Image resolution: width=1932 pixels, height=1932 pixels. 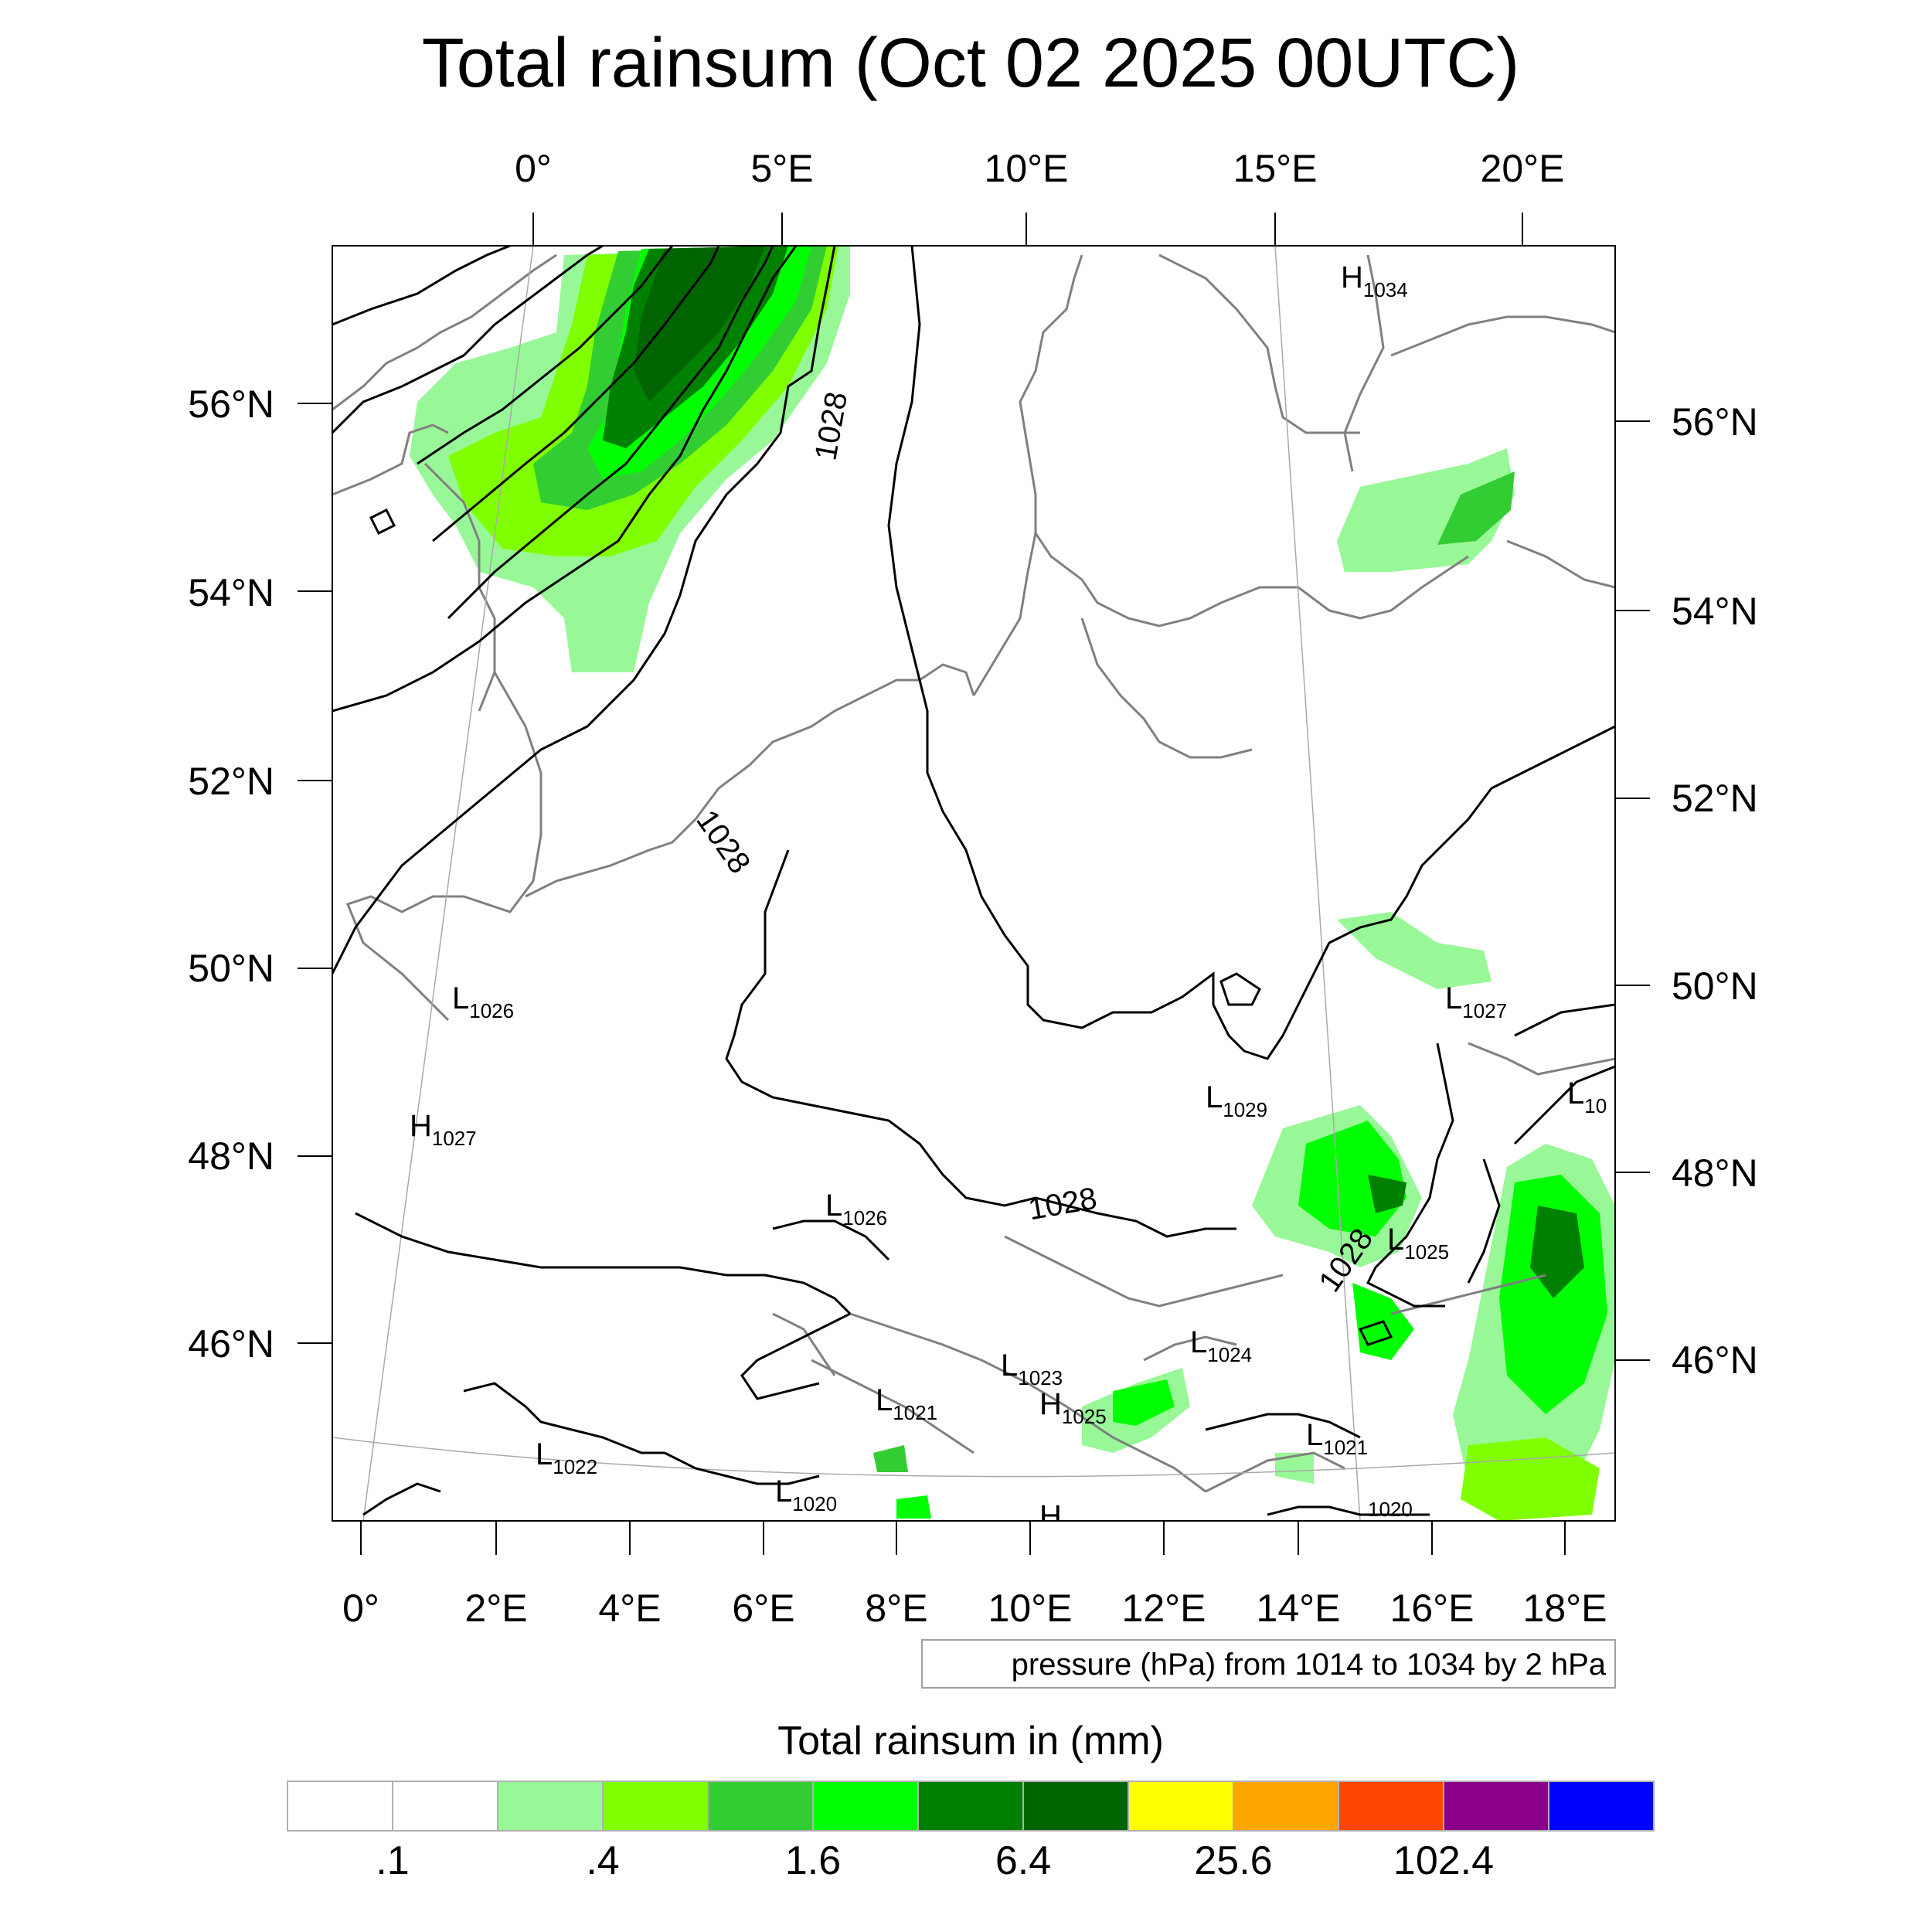 I want to click on left-lat-label: 54°N, so click(x=231, y=592).